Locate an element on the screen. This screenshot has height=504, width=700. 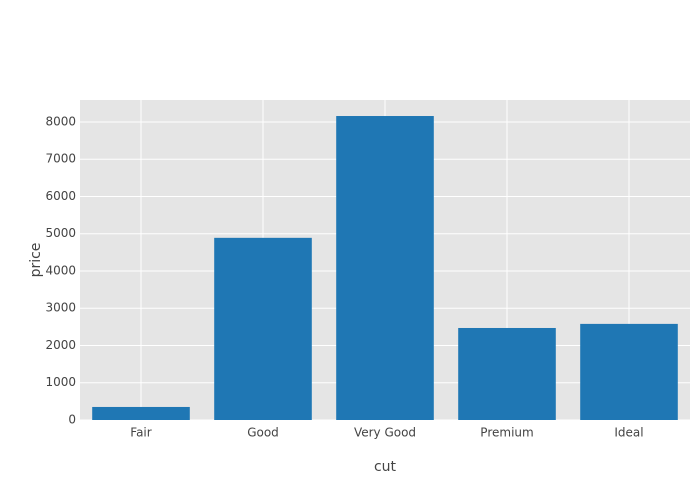
y-tick-label: 3000 is located at coordinates (60, 308).